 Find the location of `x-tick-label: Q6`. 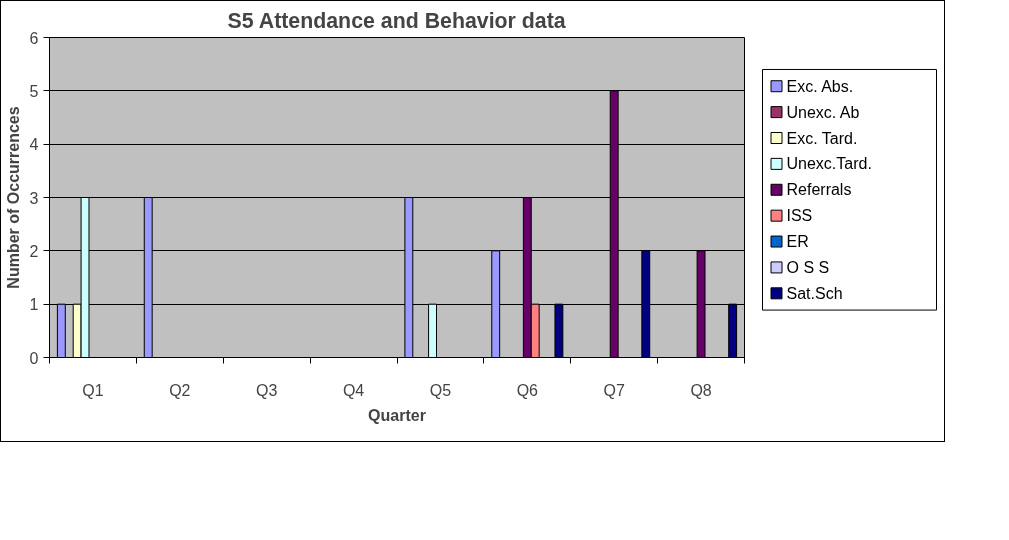

x-tick-label: Q6 is located at coordinates (527, 390).